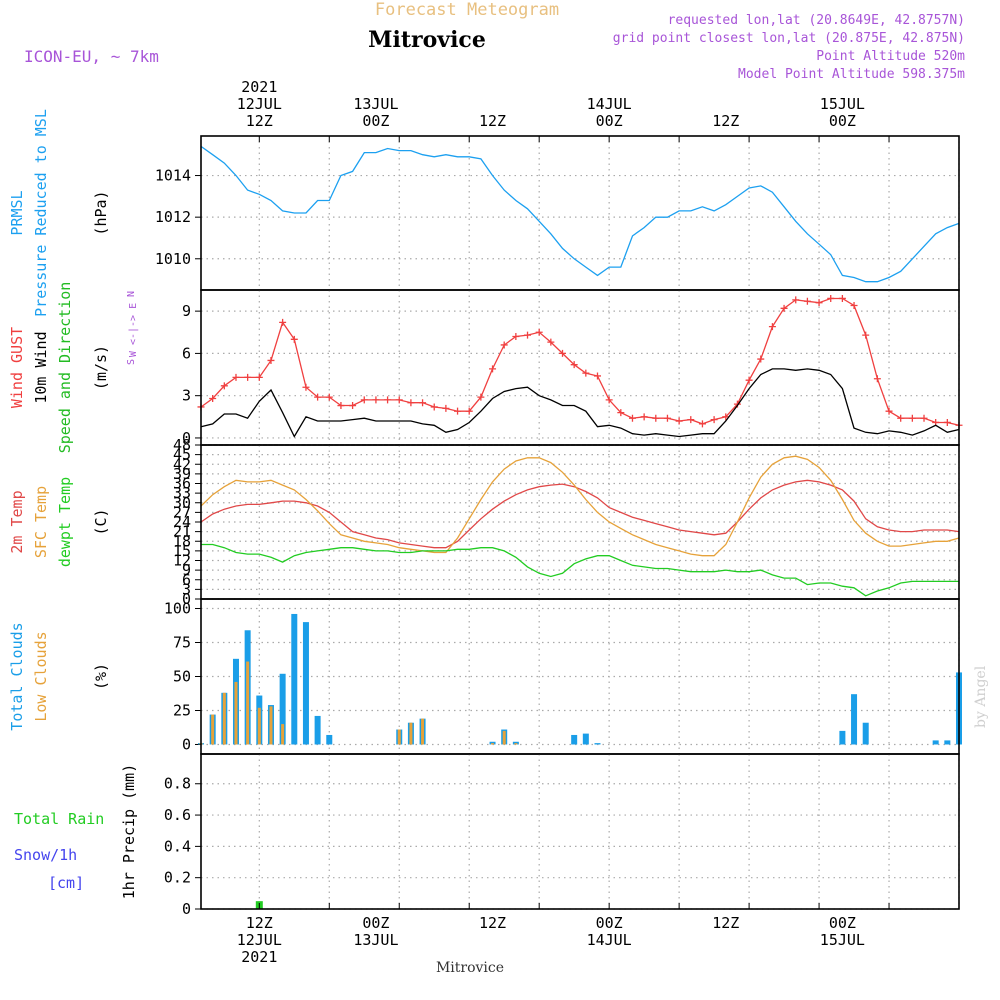  What do you see at coordinates (131, 362) in the screenshot?
I see `compass-s: S` at bounding box center [131, 362].